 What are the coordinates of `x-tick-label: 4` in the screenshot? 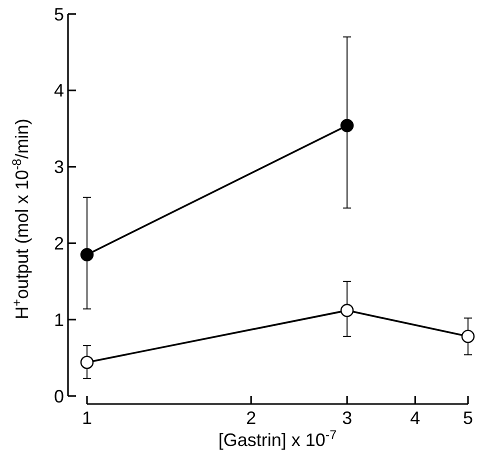 It's located at (415, 418).